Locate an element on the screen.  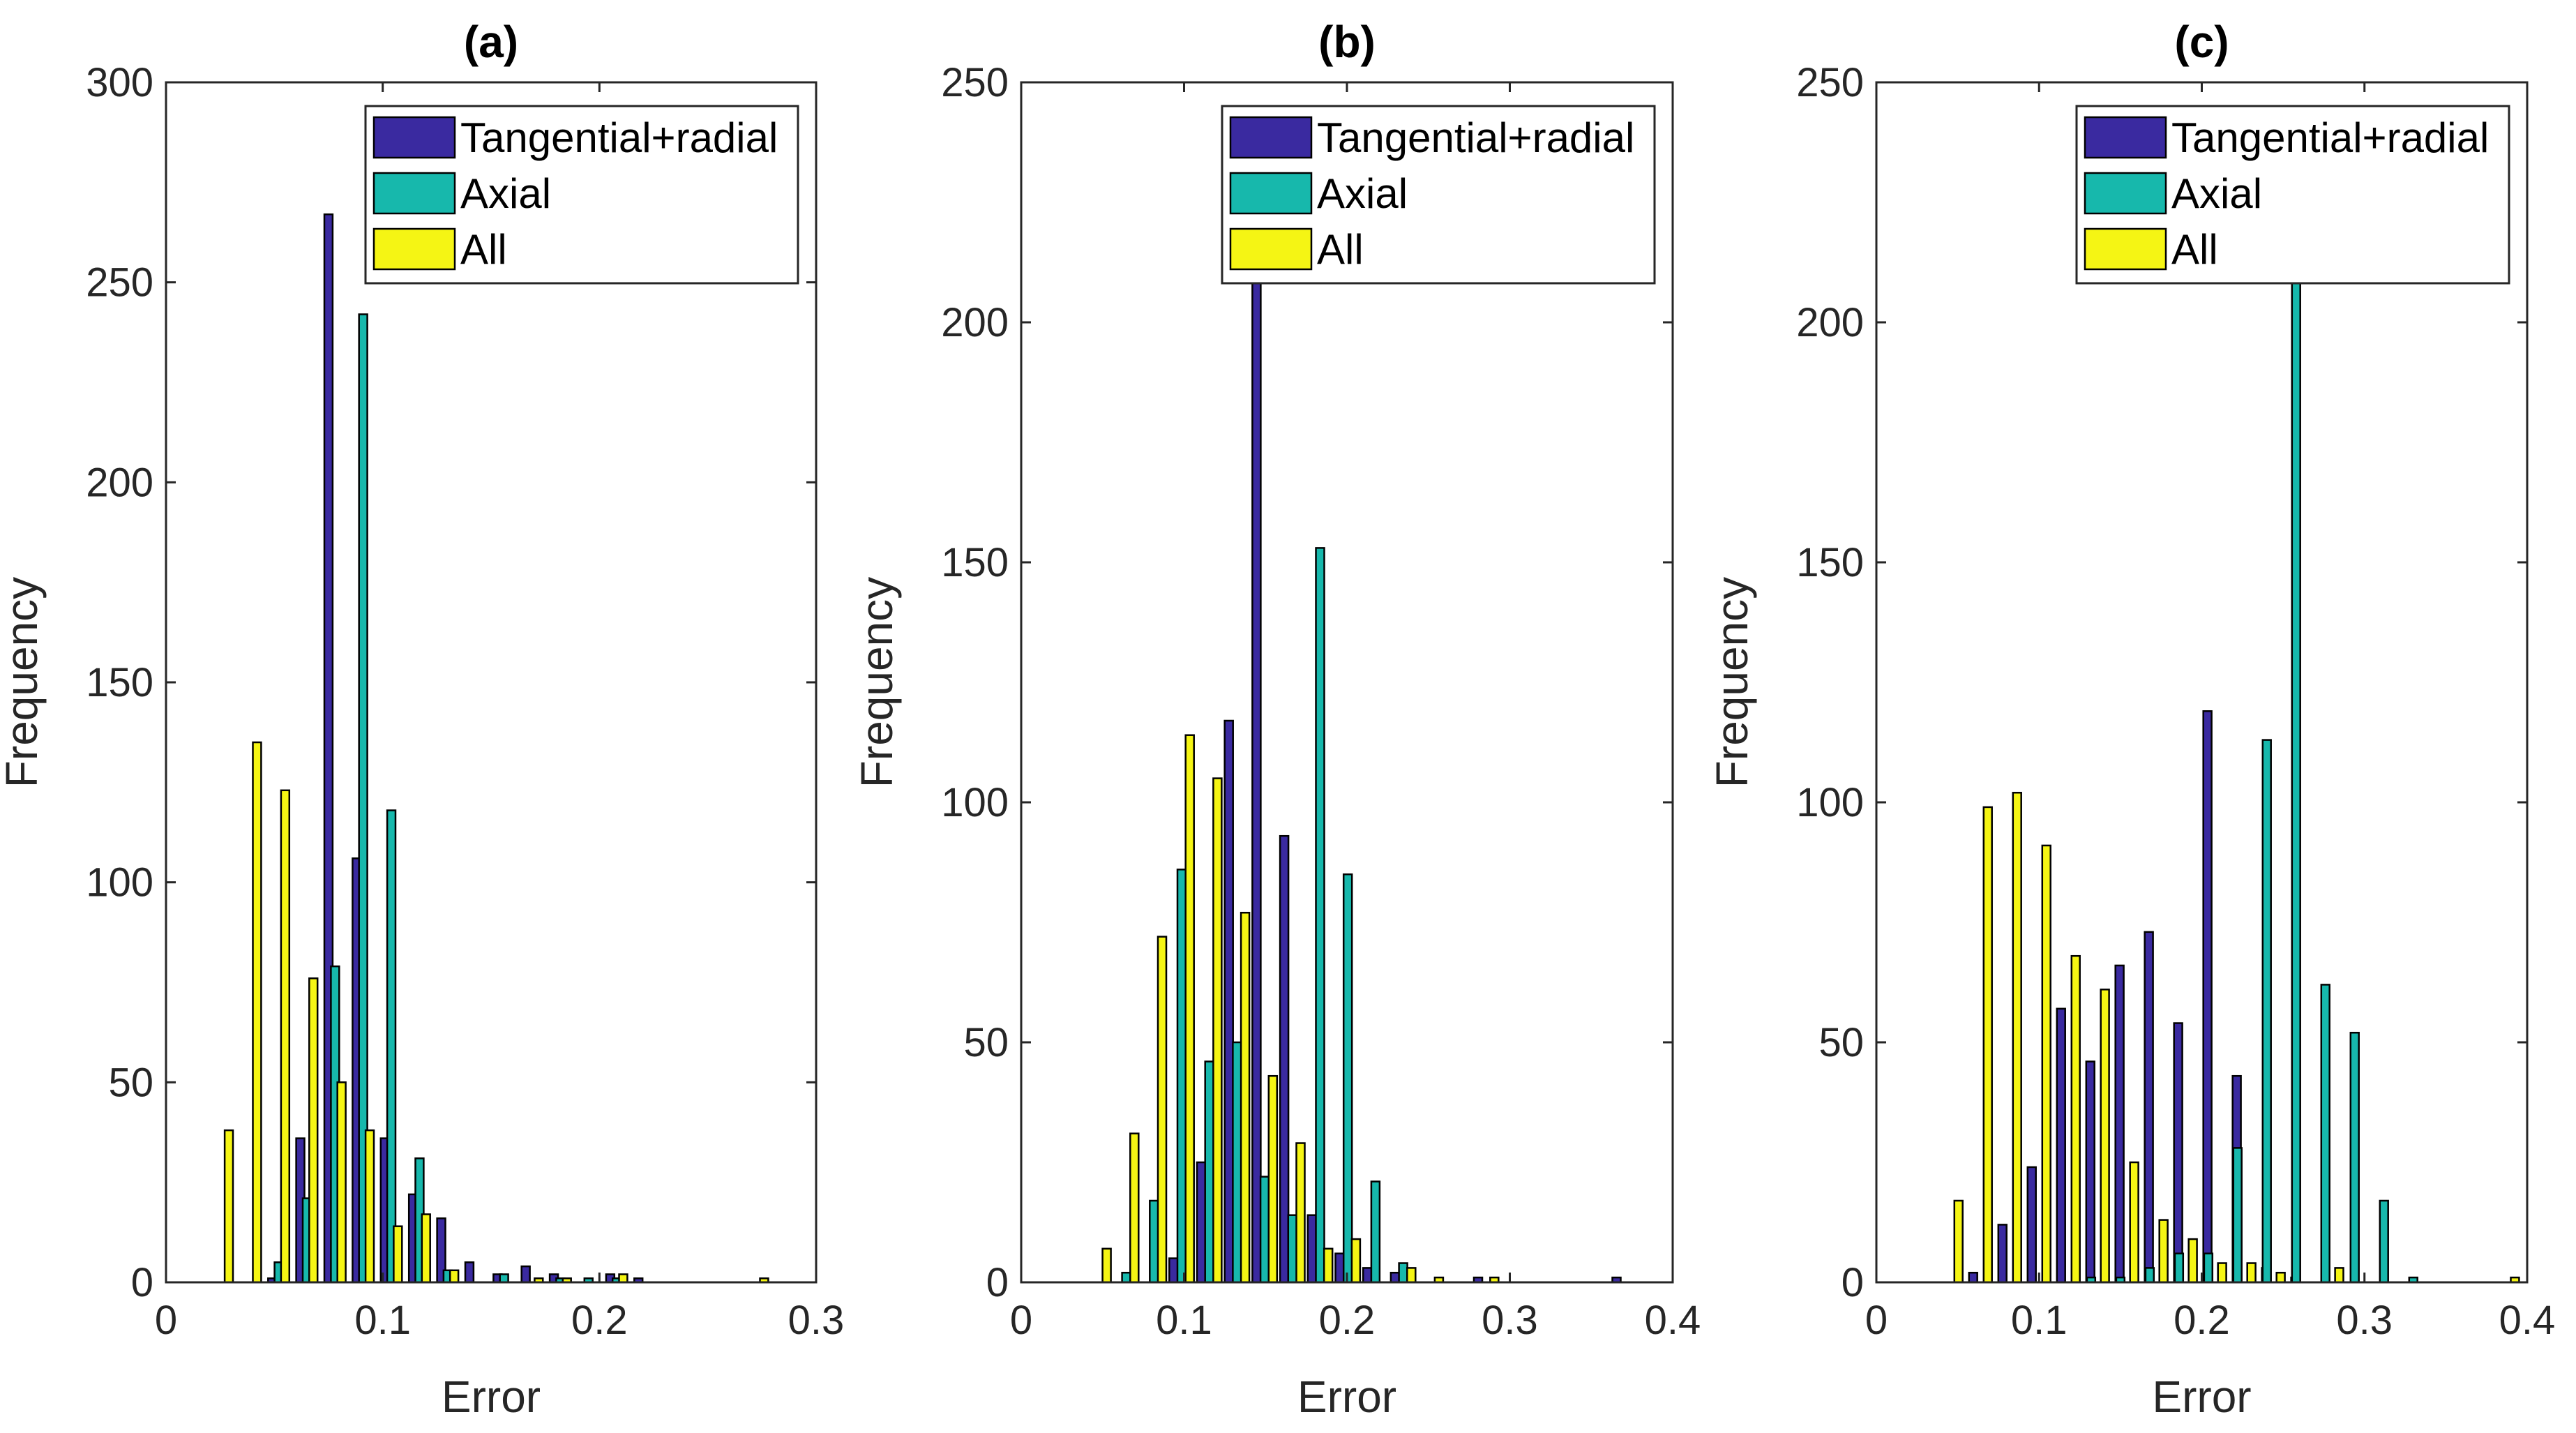
panel-a-legend-label-0: Tangential+radial is located at coordinates (619, 137).